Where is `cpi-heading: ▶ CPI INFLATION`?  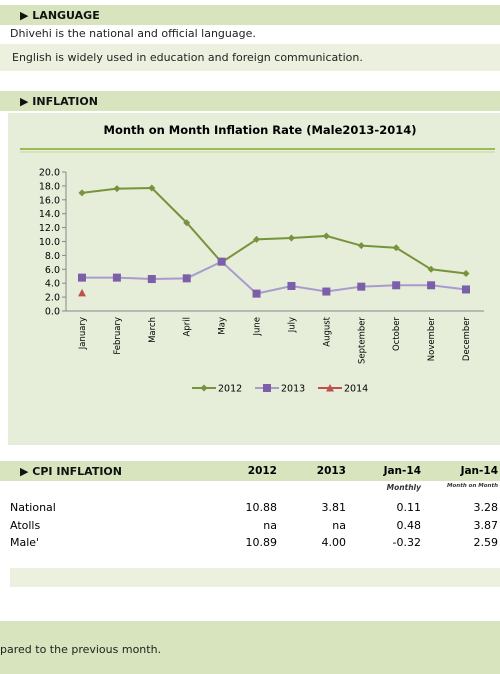 cpi-heading: ▶ CPI INFLATION is located at coordinates (71, 471).